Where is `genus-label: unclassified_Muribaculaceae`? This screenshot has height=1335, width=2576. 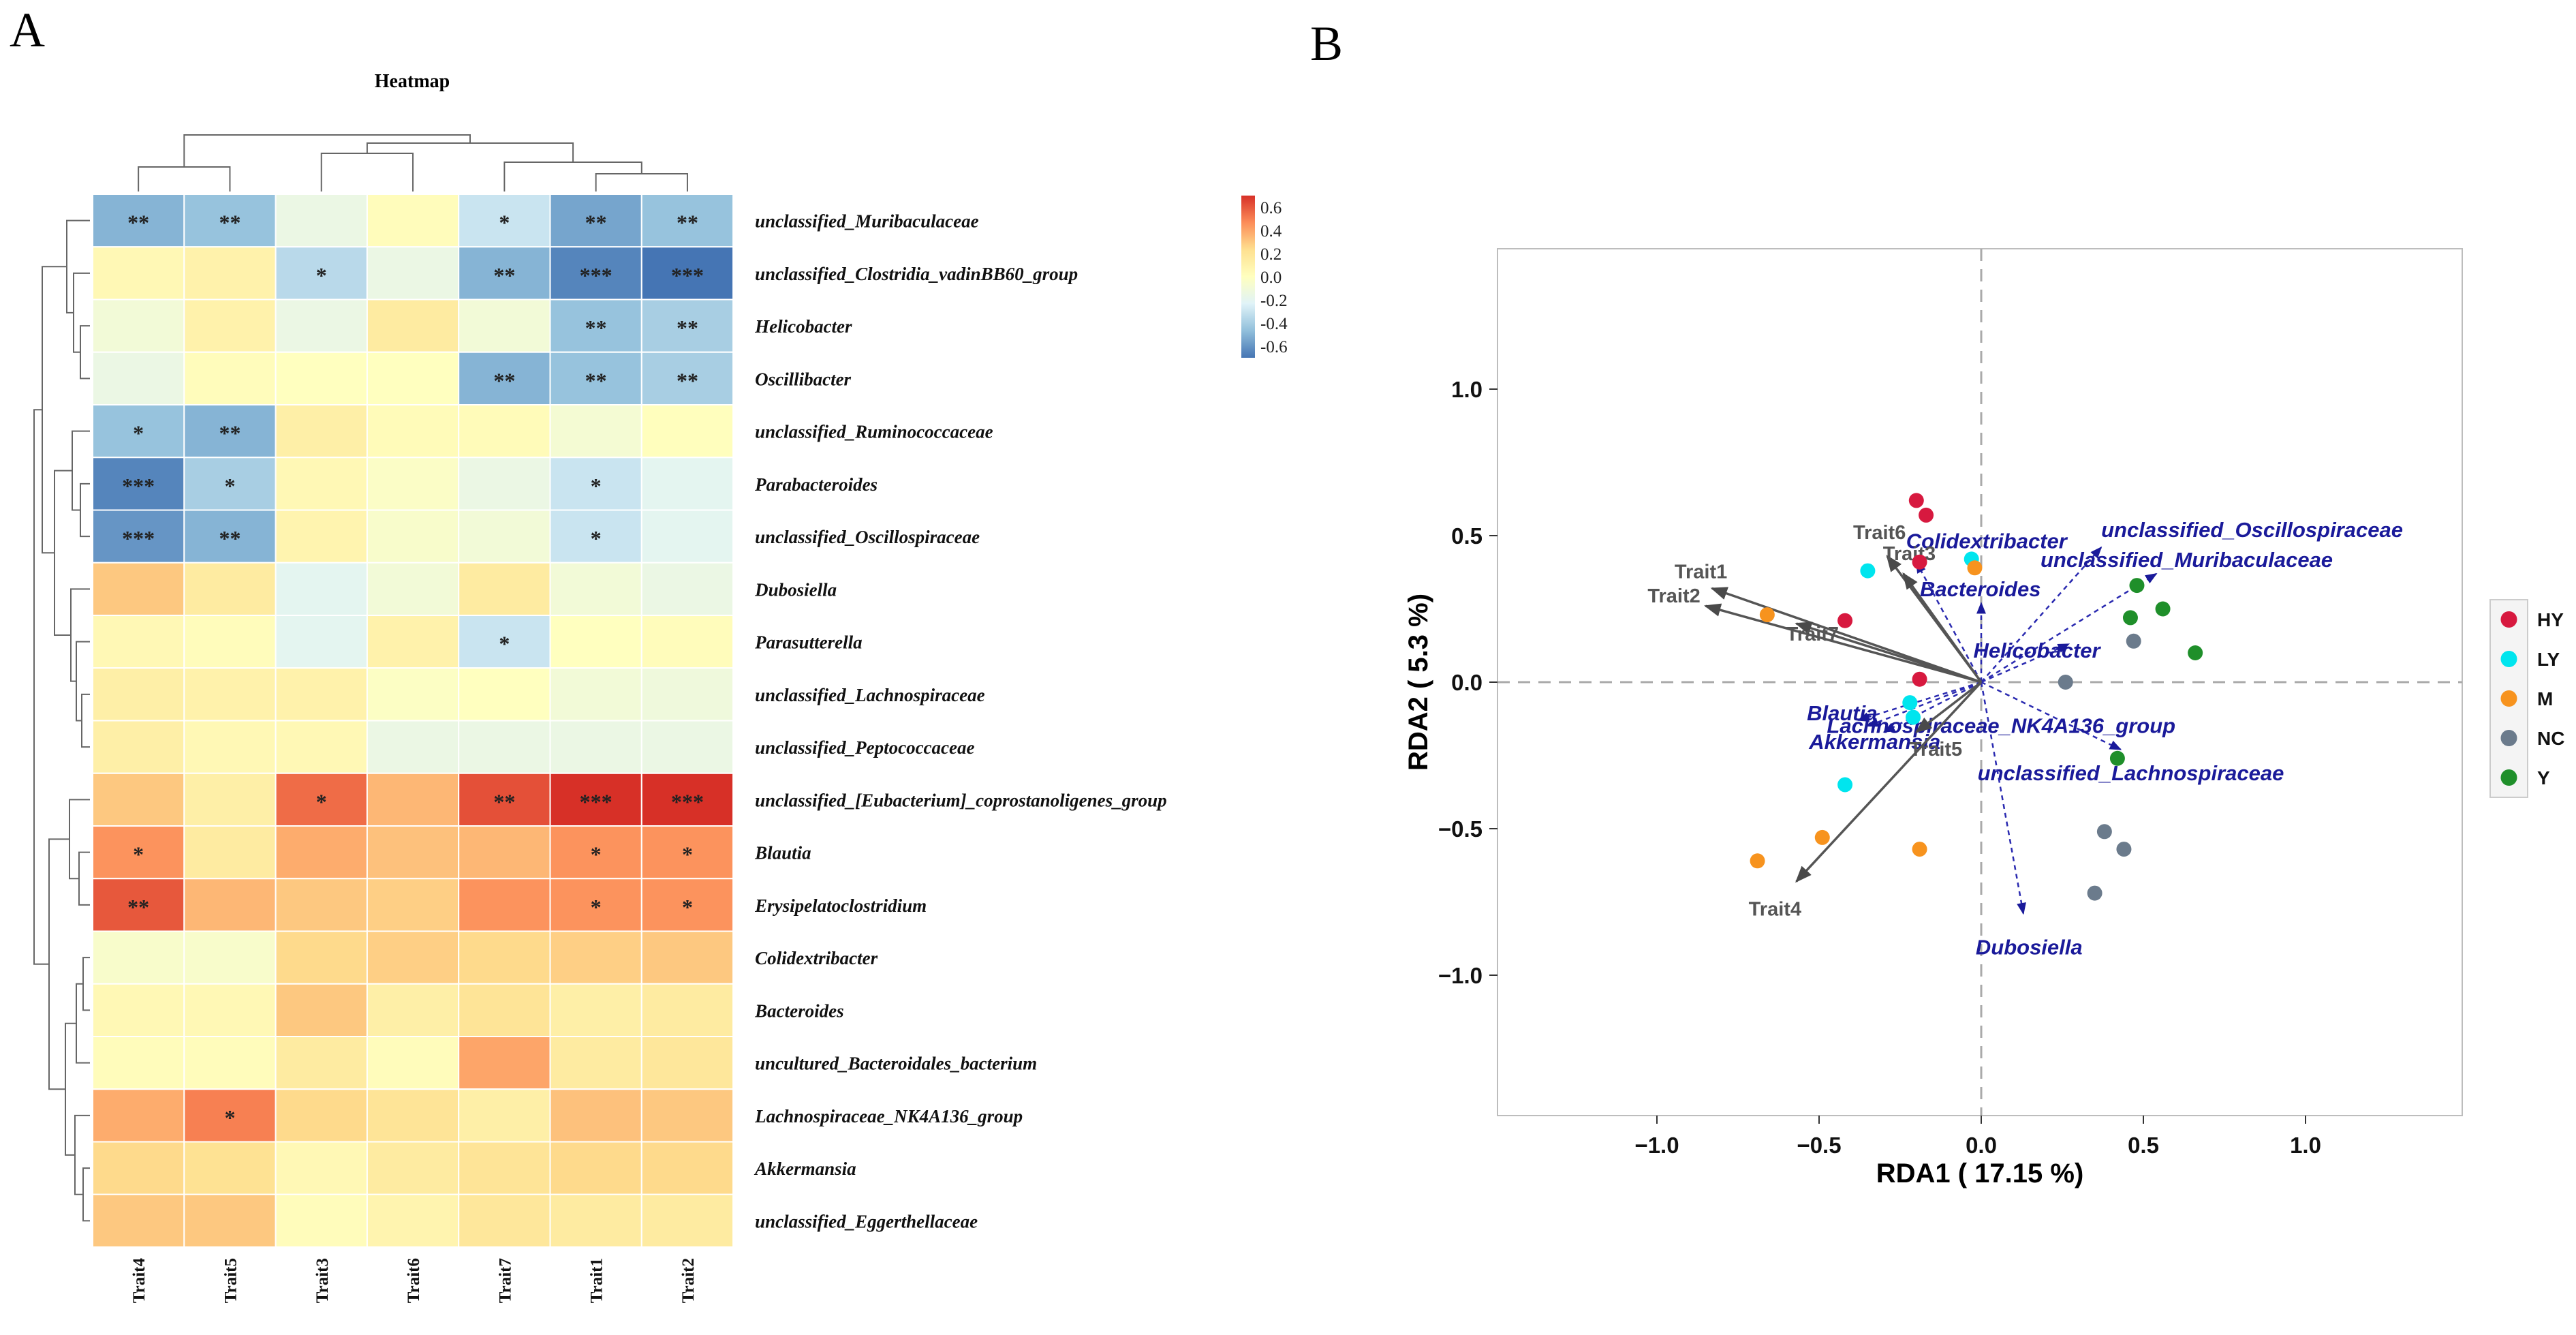 genus-label: unclassified_Muribaculaceae is located at coordinates (2186, 560).